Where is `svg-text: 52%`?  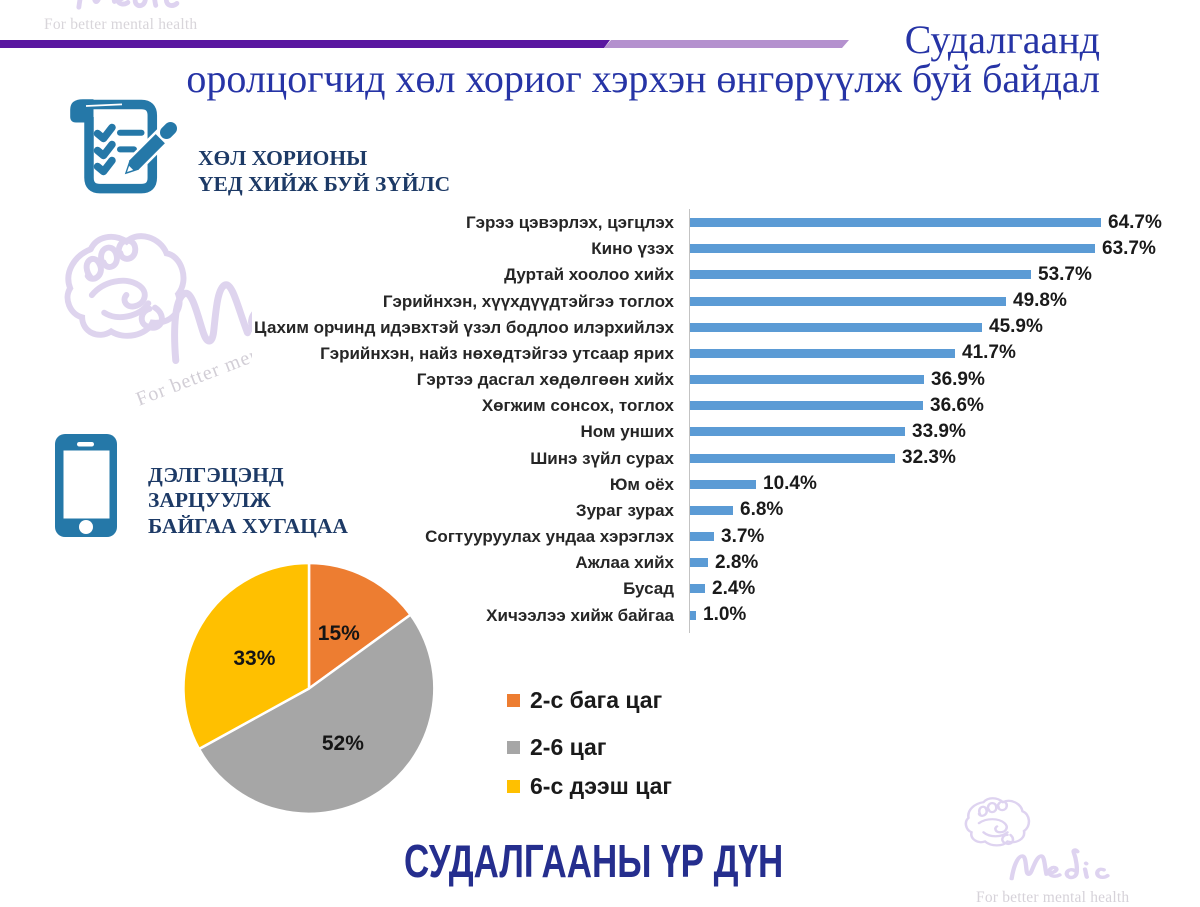
svg-text: 52% is located at coordinates (343, 743).